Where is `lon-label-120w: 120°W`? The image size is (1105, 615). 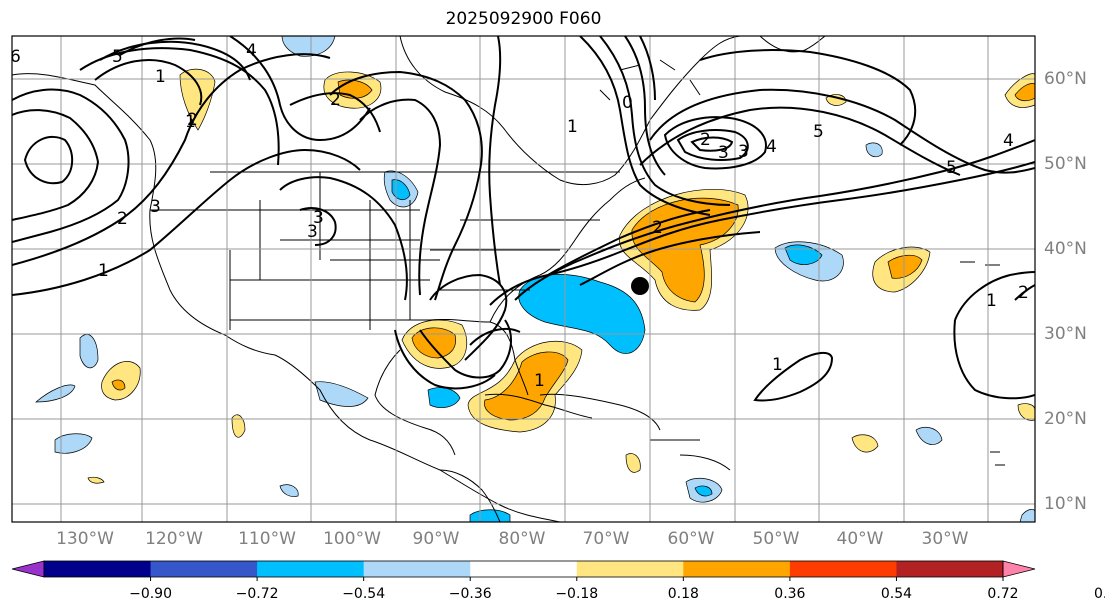 lon-label-120w: 120°W is located at coordinates (174, 539).